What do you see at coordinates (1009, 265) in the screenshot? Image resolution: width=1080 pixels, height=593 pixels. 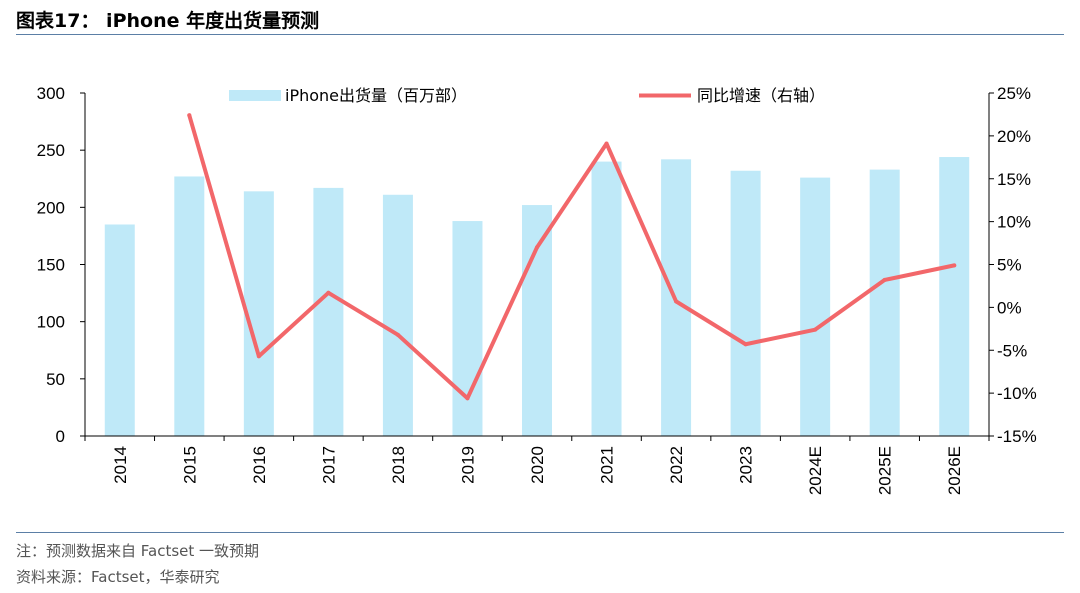 I see `y-right-tick-label: 5%` at bounding box center [1009, 265].